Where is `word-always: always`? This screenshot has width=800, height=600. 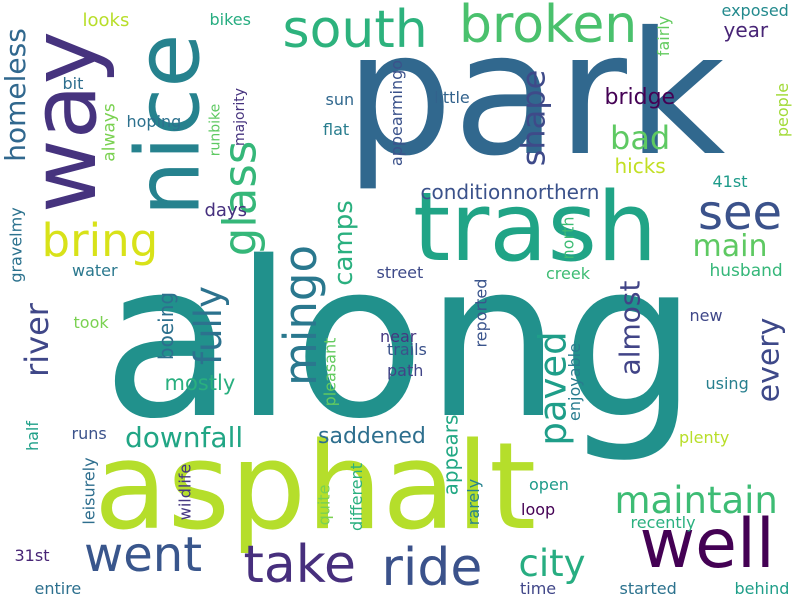 word-always: always is located at coordinates (109, 132).